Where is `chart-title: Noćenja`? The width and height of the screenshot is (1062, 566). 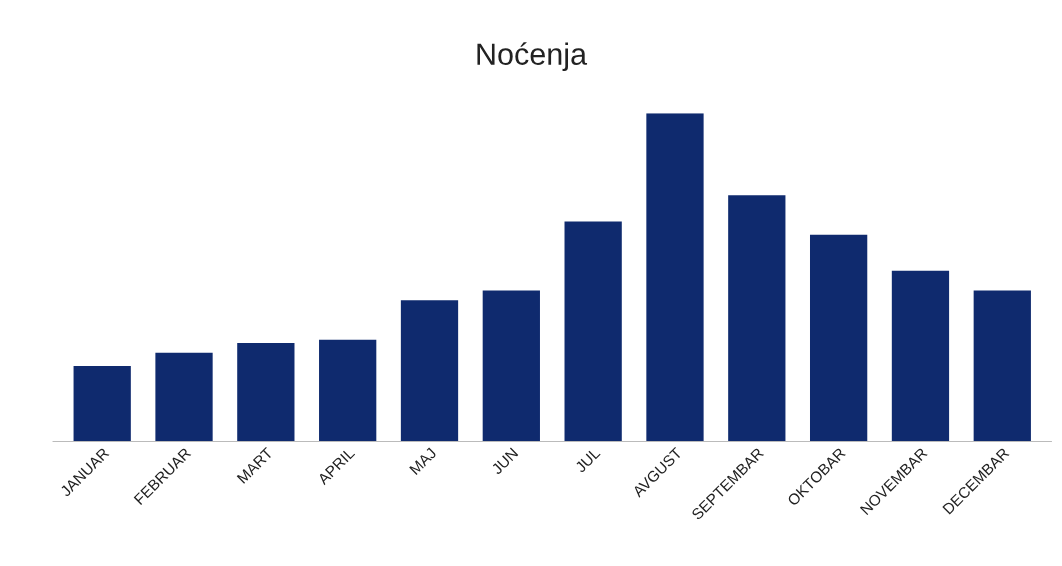 chart-title: Noćenja is located at coordinates (532, 57).